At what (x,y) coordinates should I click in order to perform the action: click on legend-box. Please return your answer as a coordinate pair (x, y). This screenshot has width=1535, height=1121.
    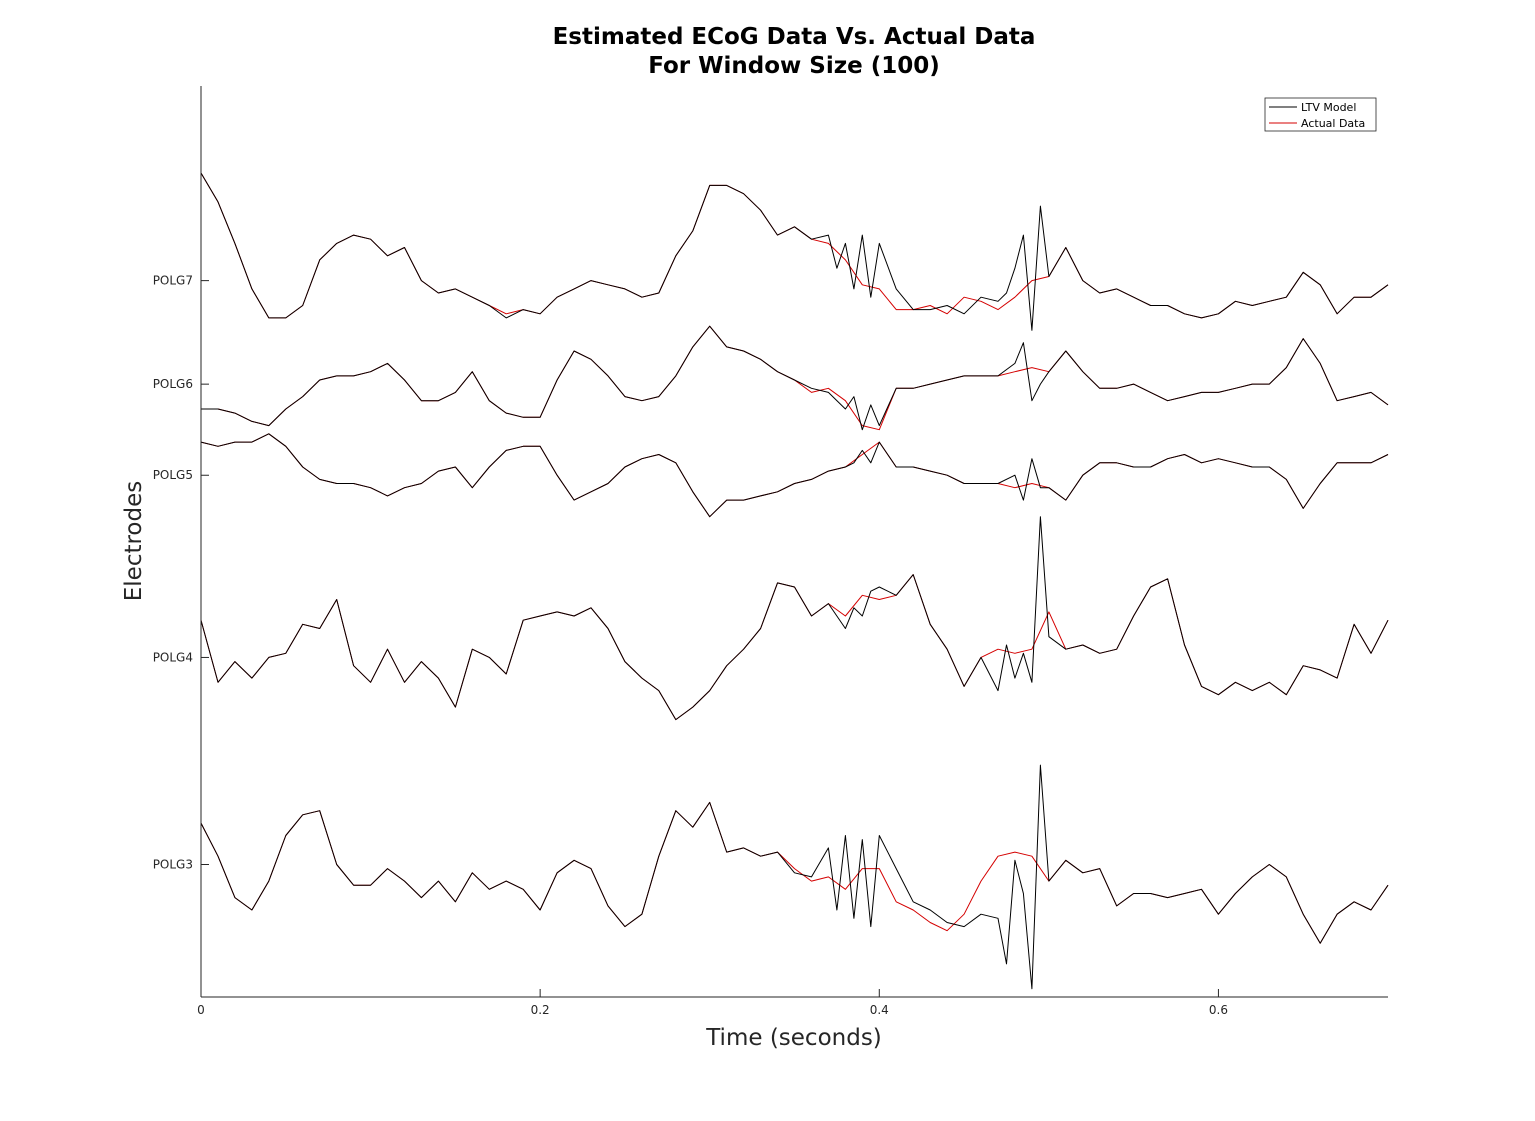
    Looking at the image, I should click on (1320, 114).